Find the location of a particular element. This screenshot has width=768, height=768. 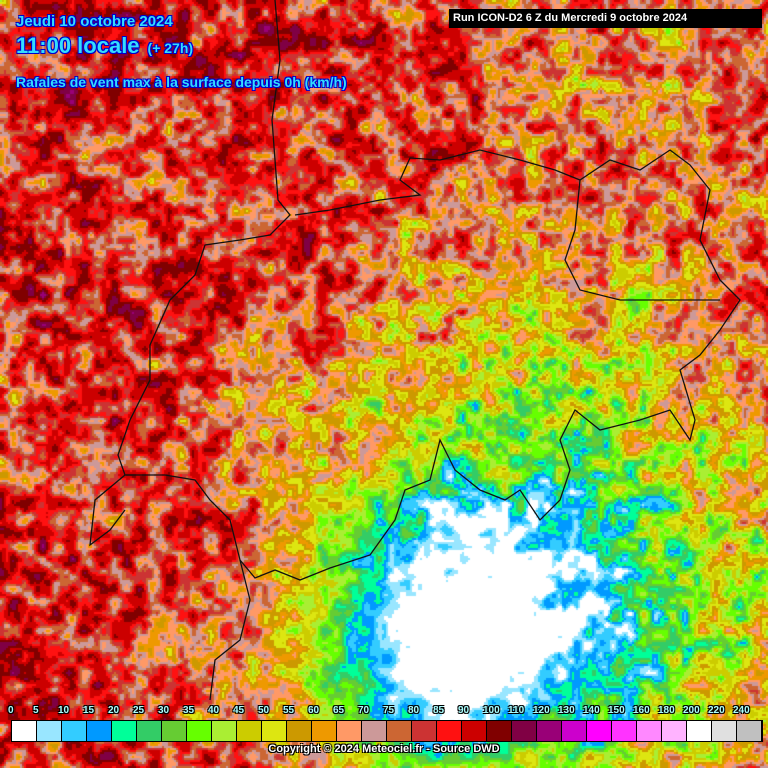

legend-label: 60 is located at coordinates (314, 710).